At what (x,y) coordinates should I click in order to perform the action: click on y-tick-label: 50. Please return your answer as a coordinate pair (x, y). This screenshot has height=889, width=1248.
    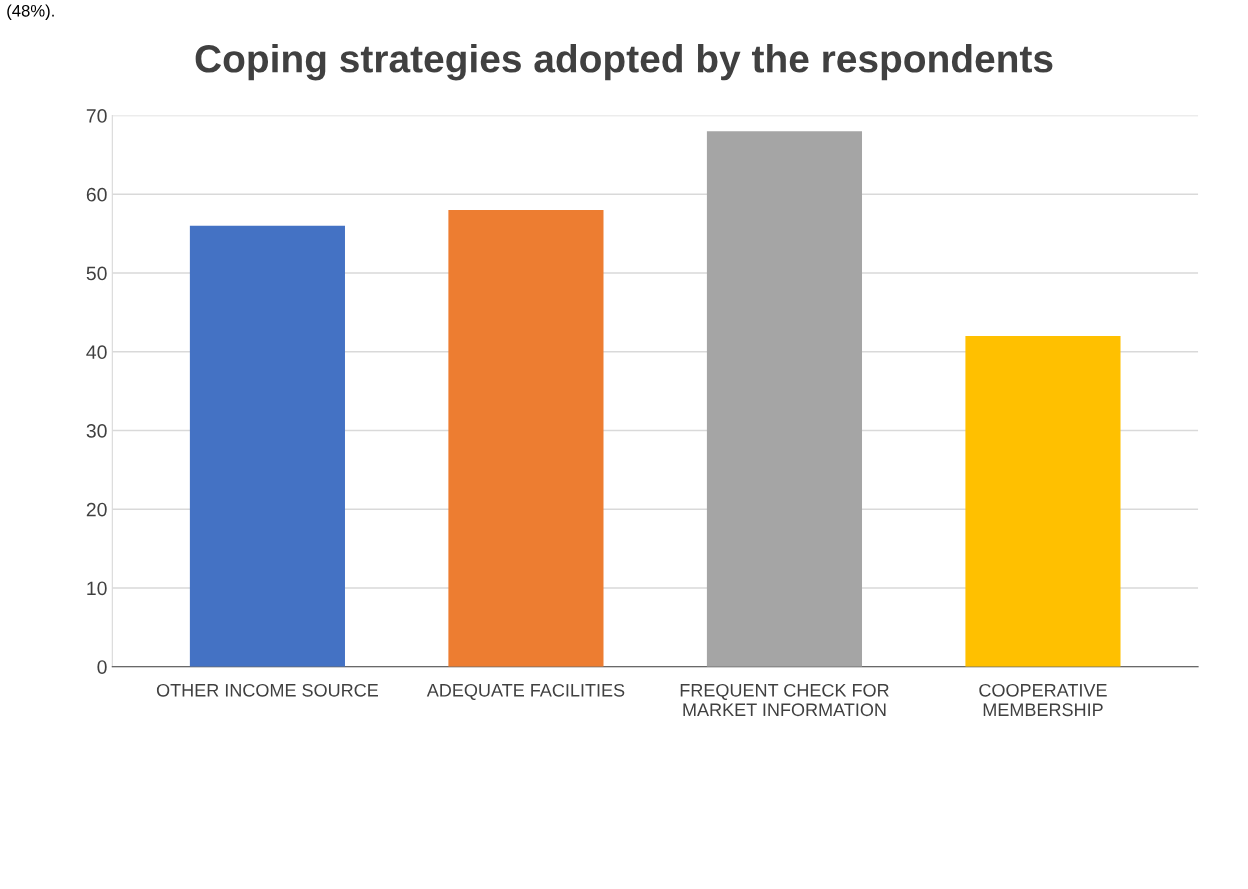
    Looking at the image, I should click on (96, 273).